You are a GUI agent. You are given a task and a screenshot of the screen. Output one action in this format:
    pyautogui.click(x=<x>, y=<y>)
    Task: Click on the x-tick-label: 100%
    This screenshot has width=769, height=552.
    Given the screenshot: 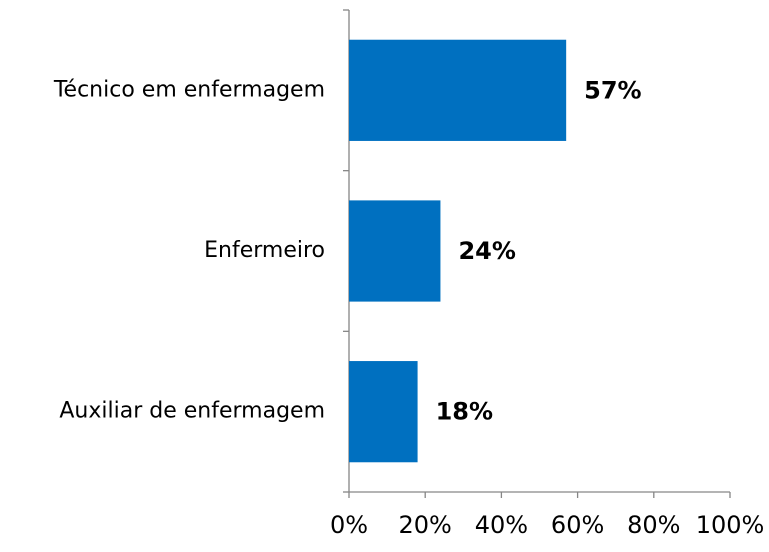 What is the action you would take?
    pyautogui.click(x=730, y=525)
    